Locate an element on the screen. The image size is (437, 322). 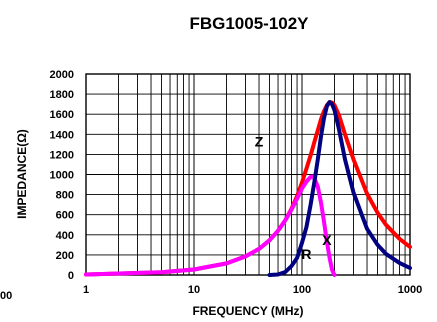
y-tick-label: 0 is located at coordinates (71, 276).